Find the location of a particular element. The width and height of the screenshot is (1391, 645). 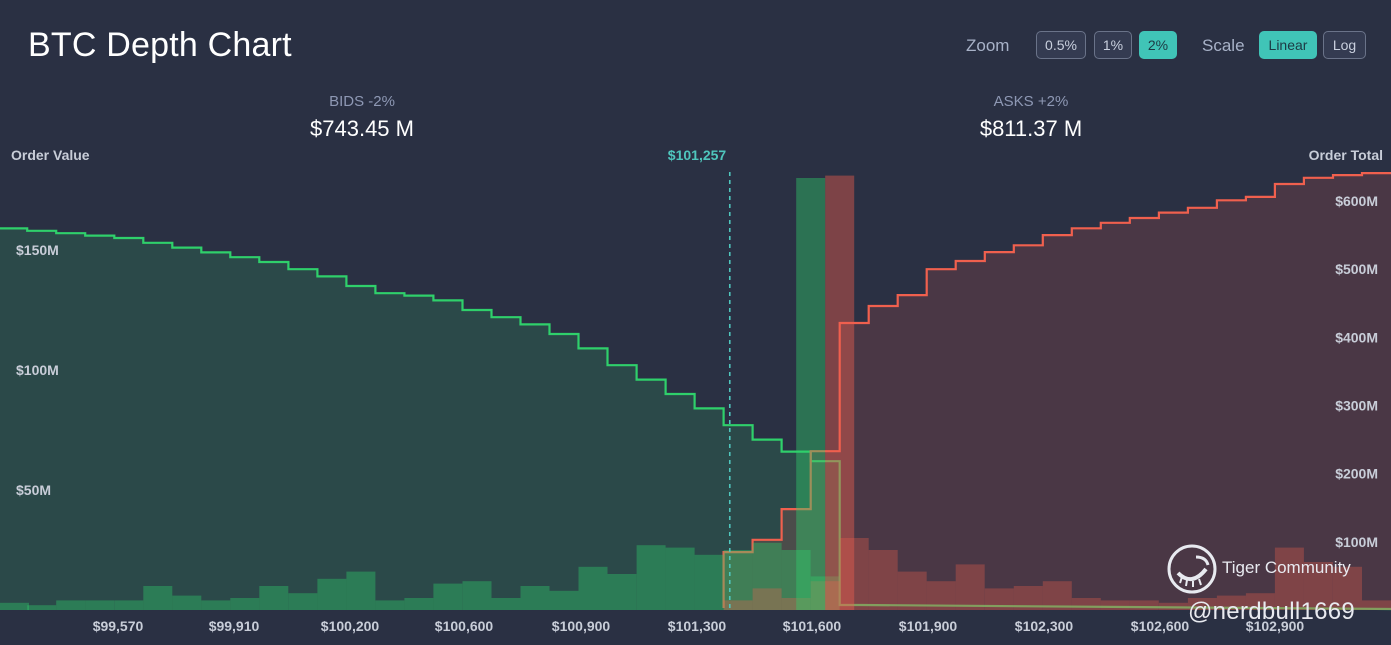

x-axis-tick-label: $101,600 is located at coordinates (812, 626).